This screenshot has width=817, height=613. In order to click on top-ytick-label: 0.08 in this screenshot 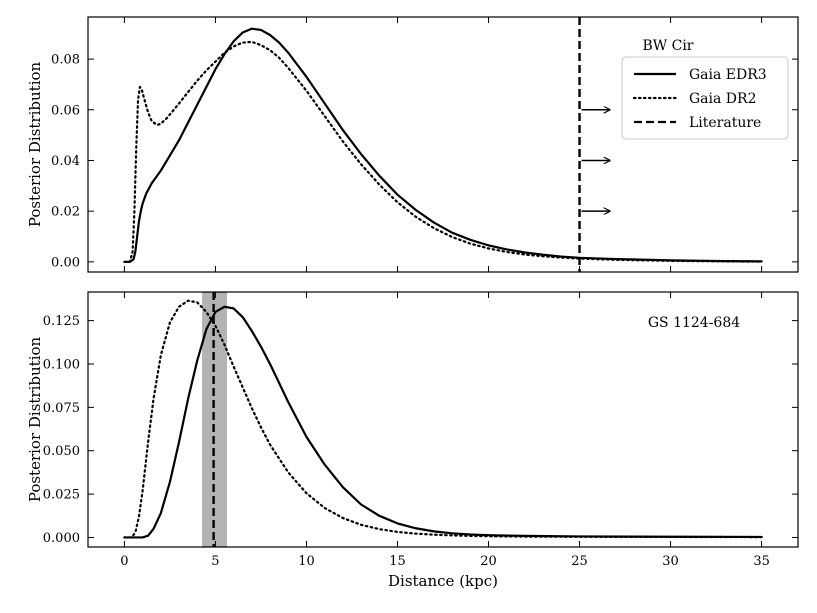, I will do `click(65, 60)`.